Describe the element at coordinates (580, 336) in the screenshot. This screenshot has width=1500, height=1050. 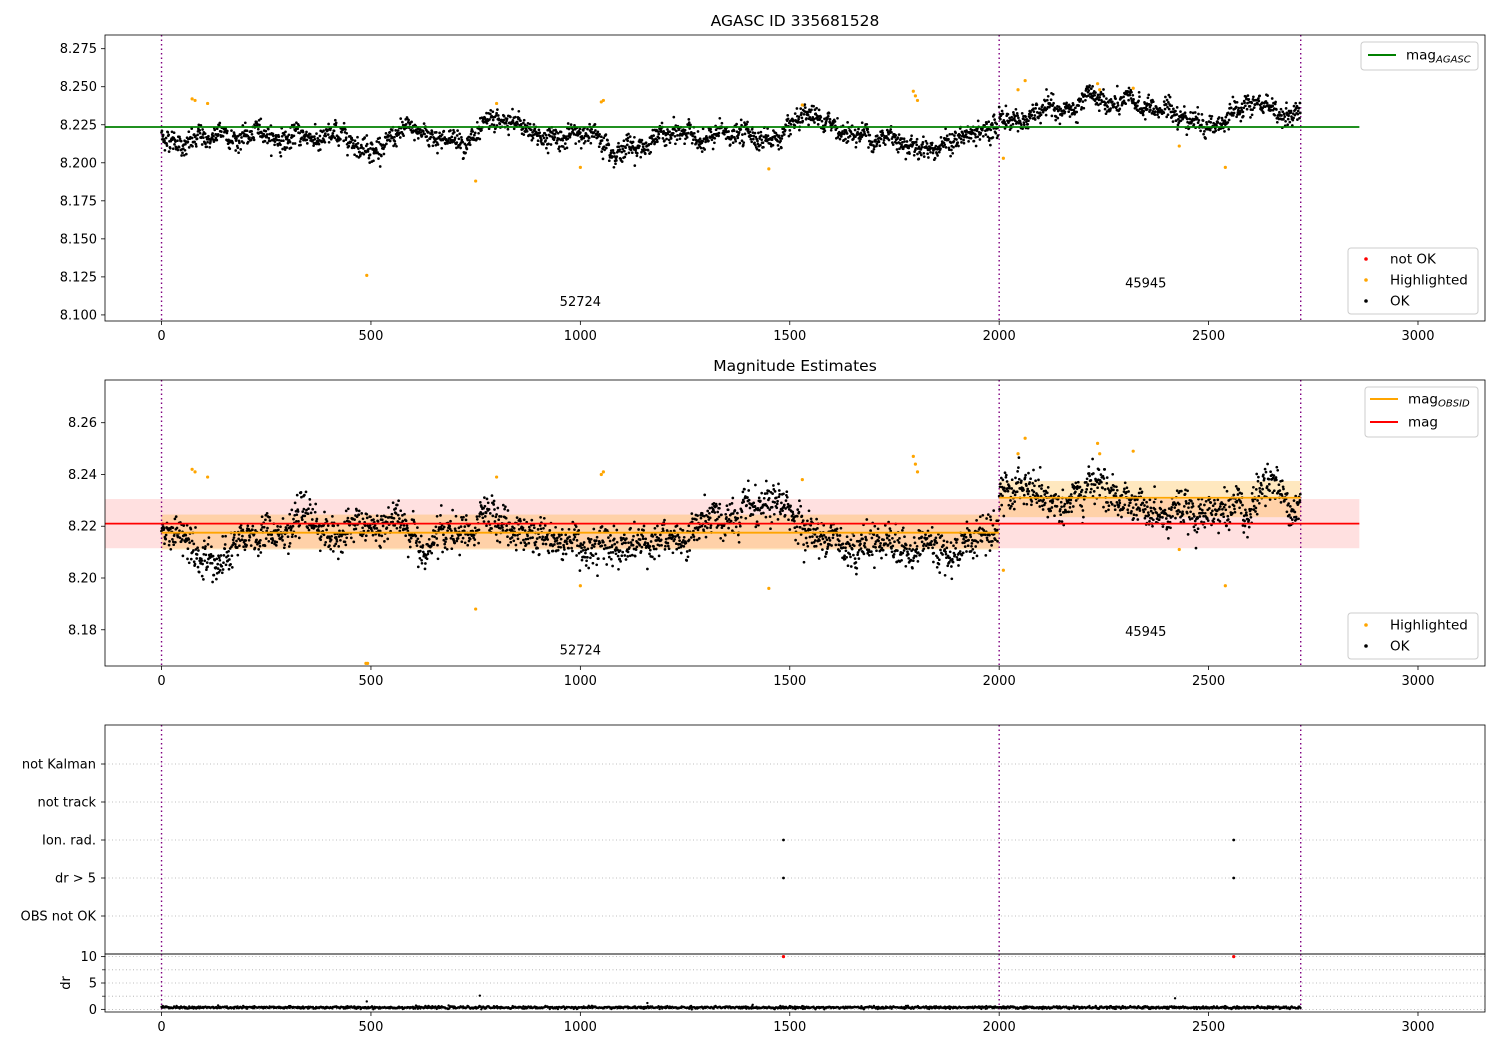
I see `x-tick-label: 1000` at that location.